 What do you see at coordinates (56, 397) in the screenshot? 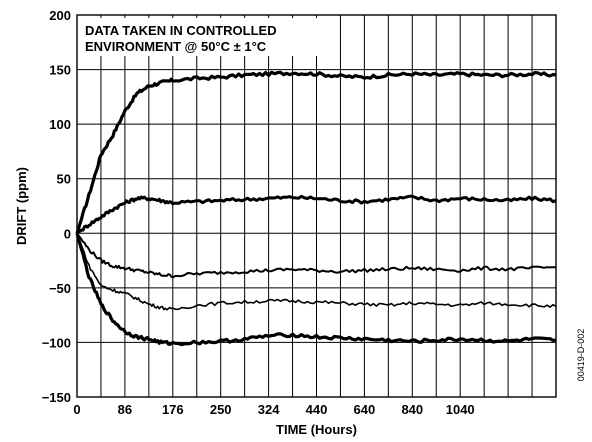
I see `y-tick-label: −150` at bounding box center [56, 397].